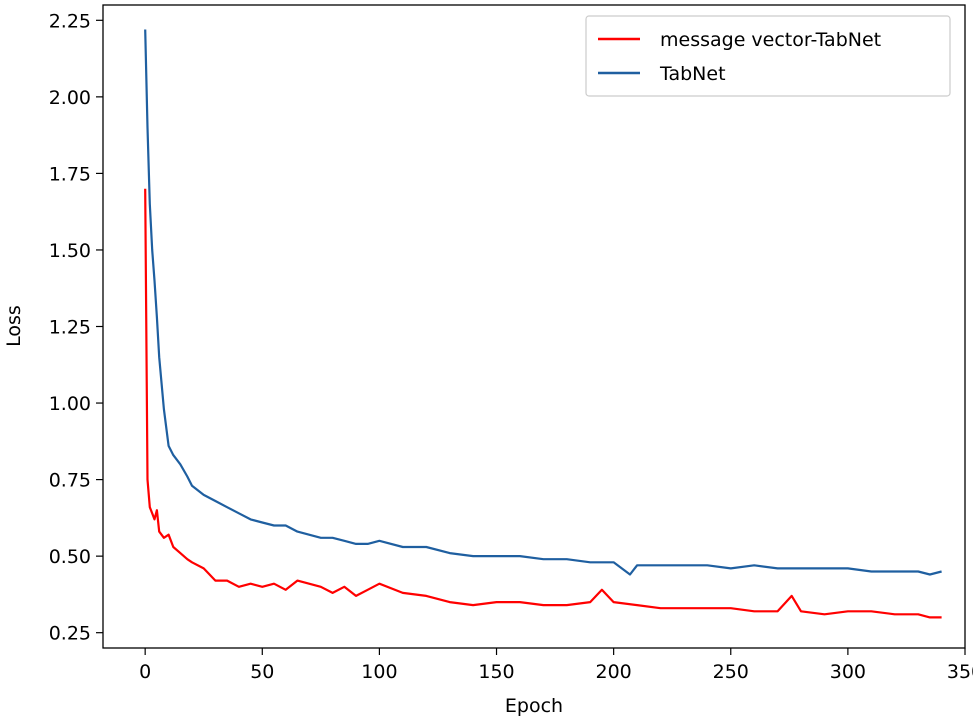 Image resolution: width=973 pixels, height=723 pixels. I want to click on legend-label-message-vector-tabnet: message vector-TabNet, so click(770, 40).